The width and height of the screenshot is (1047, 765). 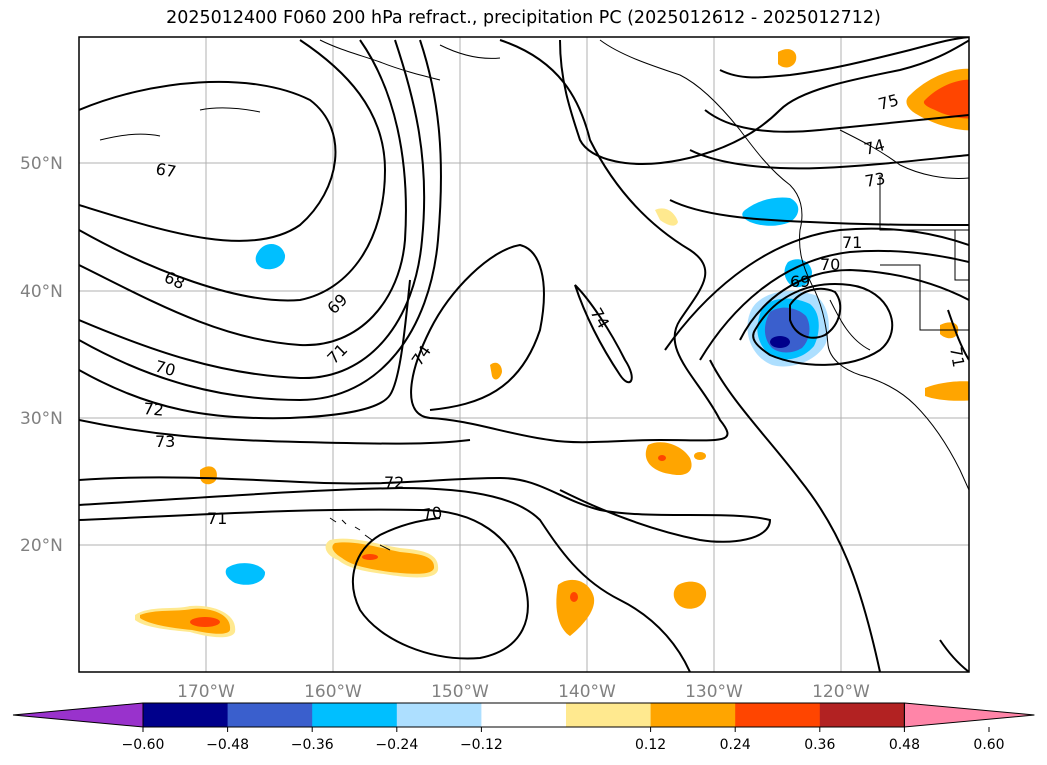 I want to click on lat-label: 30°N, so click(x=41, y=419).